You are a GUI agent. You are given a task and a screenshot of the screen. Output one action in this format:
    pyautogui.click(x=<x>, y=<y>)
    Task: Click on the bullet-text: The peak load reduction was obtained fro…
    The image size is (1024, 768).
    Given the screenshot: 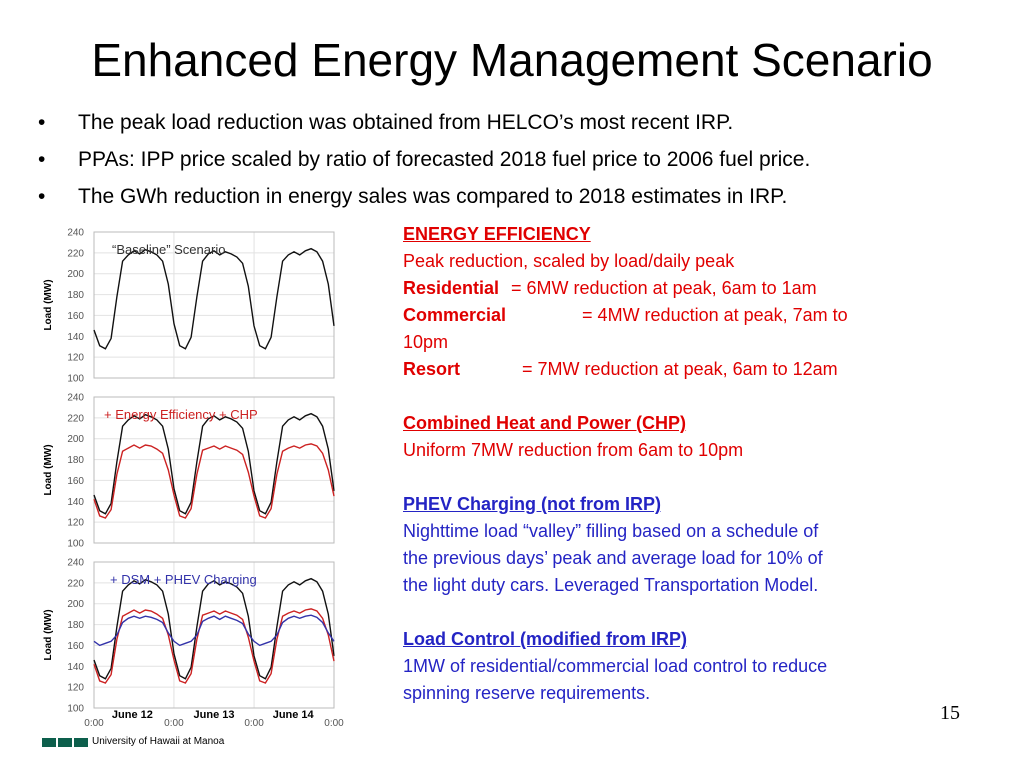 What is the action you would take?
    pyautogui.click(x=406, y=122)
    